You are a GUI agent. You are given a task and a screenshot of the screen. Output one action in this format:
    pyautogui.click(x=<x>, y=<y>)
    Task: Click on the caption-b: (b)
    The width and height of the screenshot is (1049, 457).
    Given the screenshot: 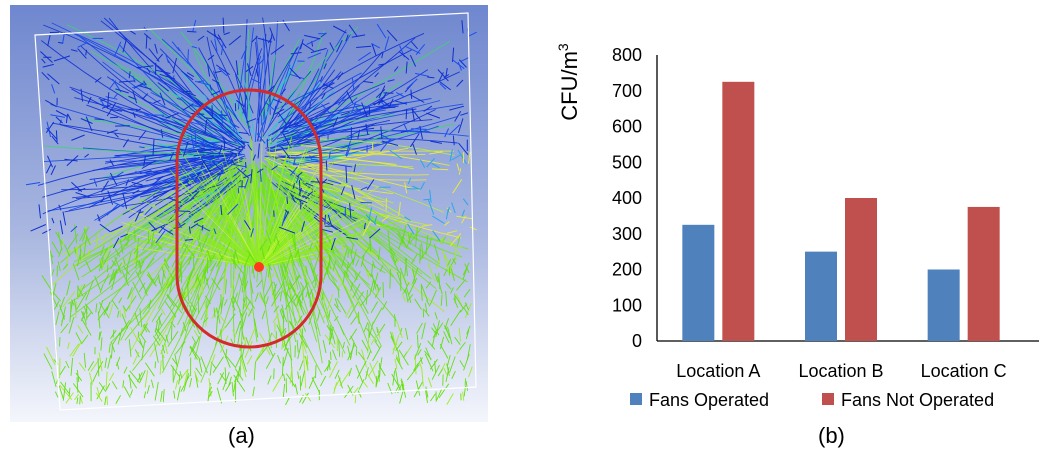 What is the action you would take?
    pyautogui.click(x=831, y=435)
    